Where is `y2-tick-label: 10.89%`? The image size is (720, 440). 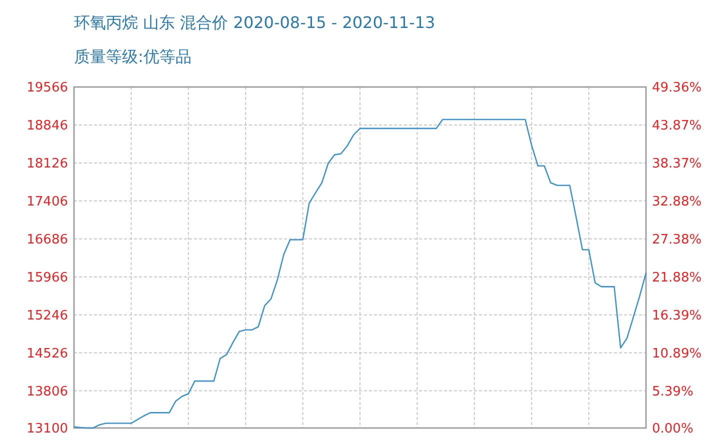 y2-tick-label: 10.89% is located at coordinates (677, 354).